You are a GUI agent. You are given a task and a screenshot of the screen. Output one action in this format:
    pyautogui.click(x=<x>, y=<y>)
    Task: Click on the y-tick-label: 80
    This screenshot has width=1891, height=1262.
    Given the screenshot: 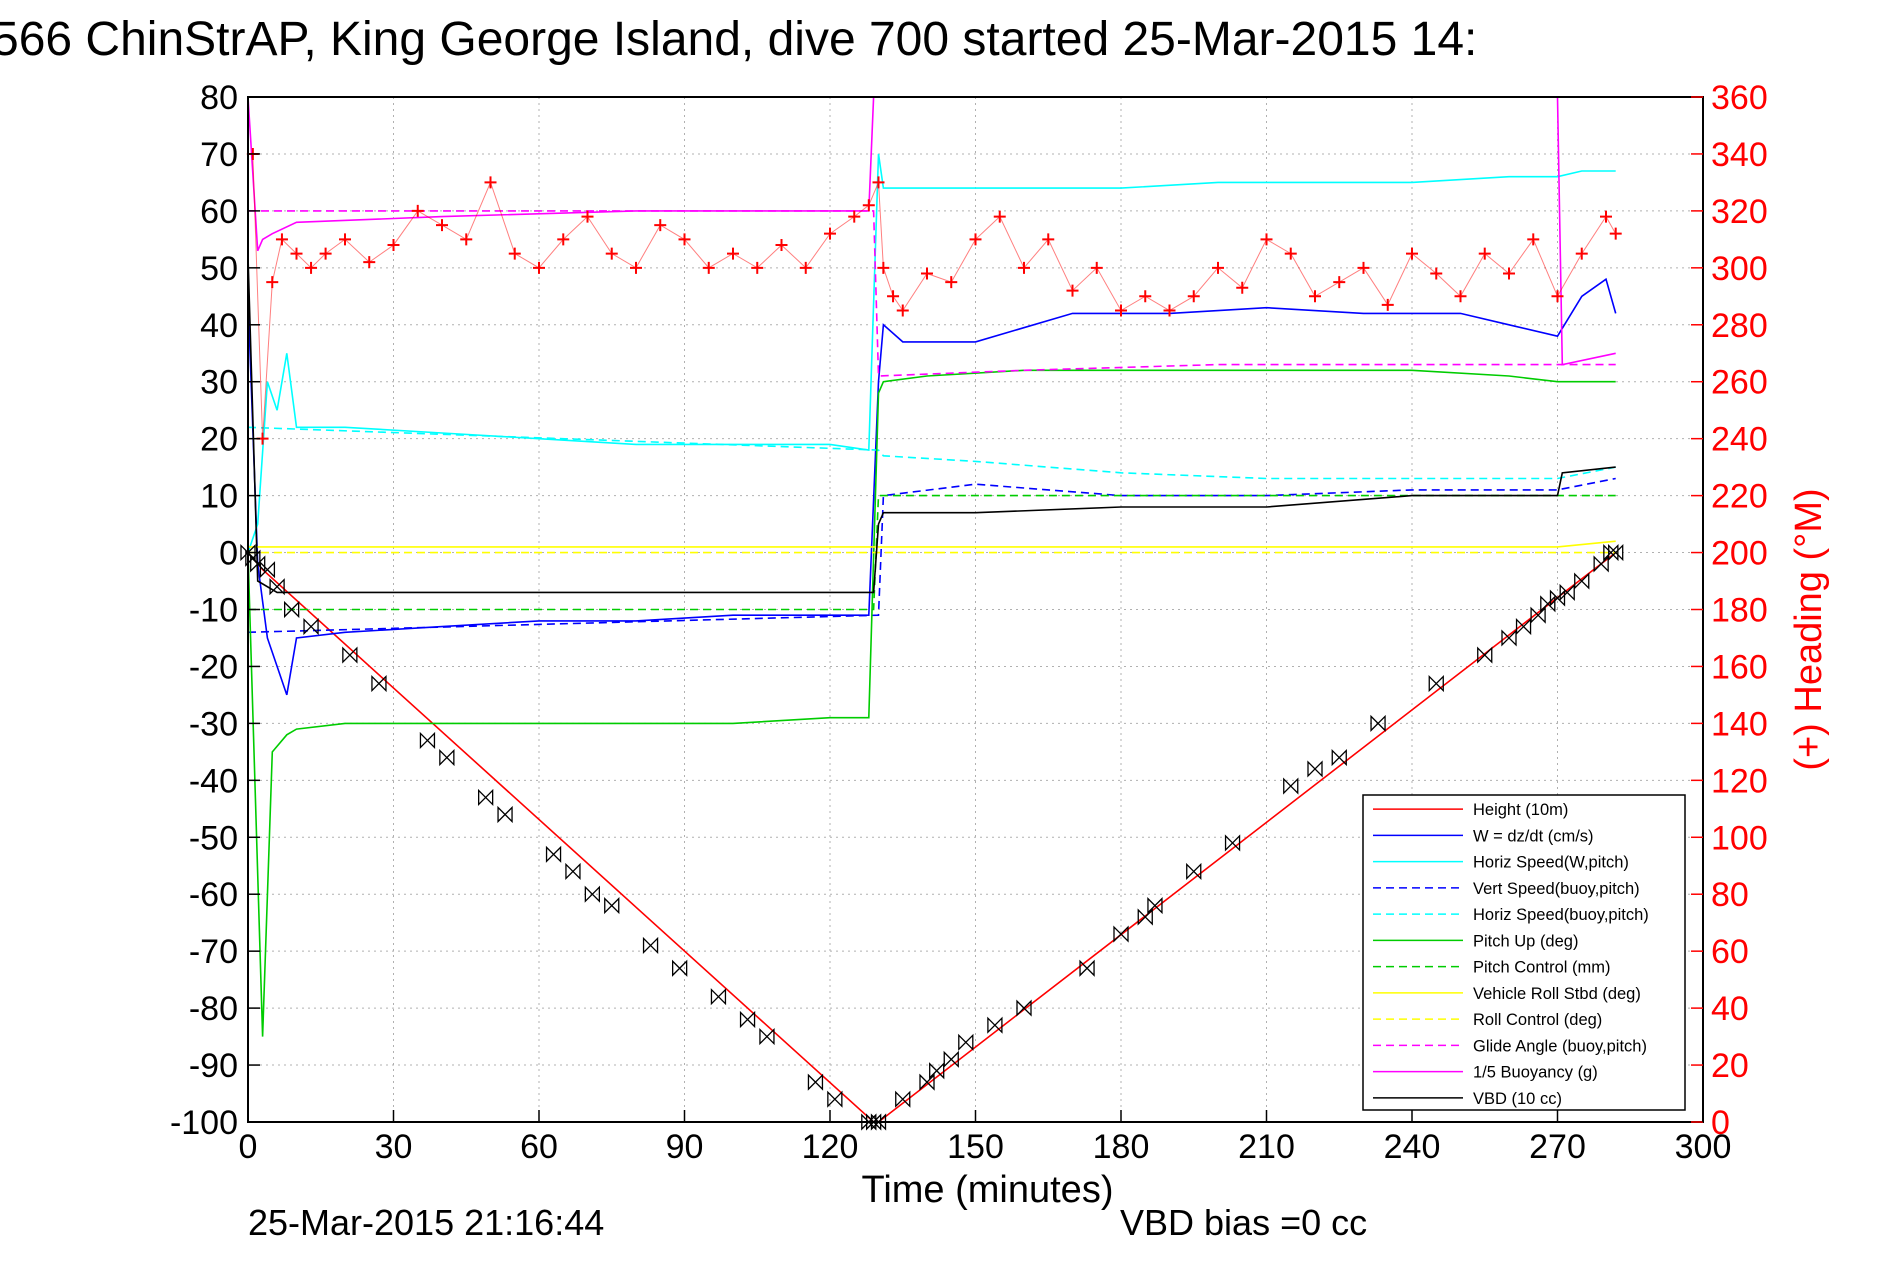 What is the action you would take?
    pyautogui.click(x=219, y=98)
    